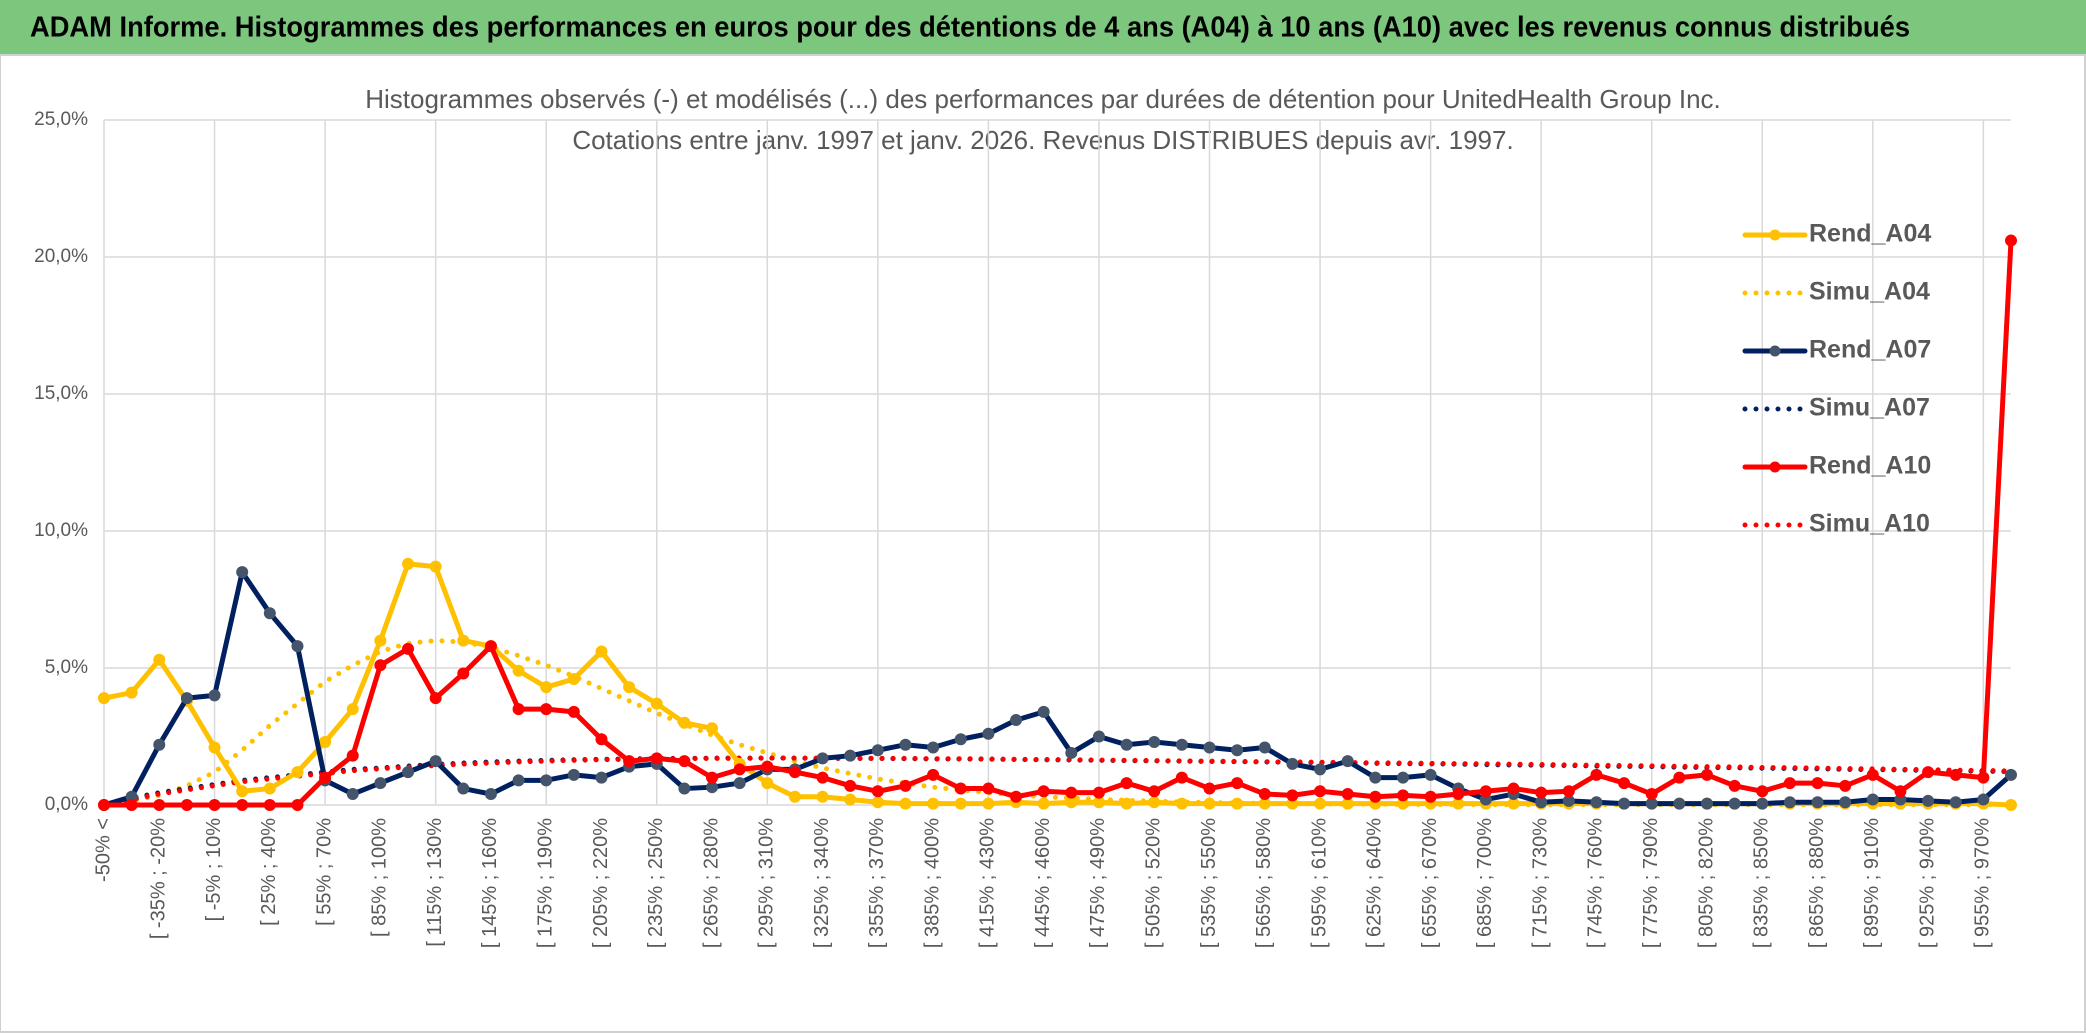 Image resolution: width=2086 pixels, height=1033 pixels. What do you see at coordinates (61, 256) in the screenshot?
I see `y-tick-label: 20,0%` at bounding box center [61, 256].